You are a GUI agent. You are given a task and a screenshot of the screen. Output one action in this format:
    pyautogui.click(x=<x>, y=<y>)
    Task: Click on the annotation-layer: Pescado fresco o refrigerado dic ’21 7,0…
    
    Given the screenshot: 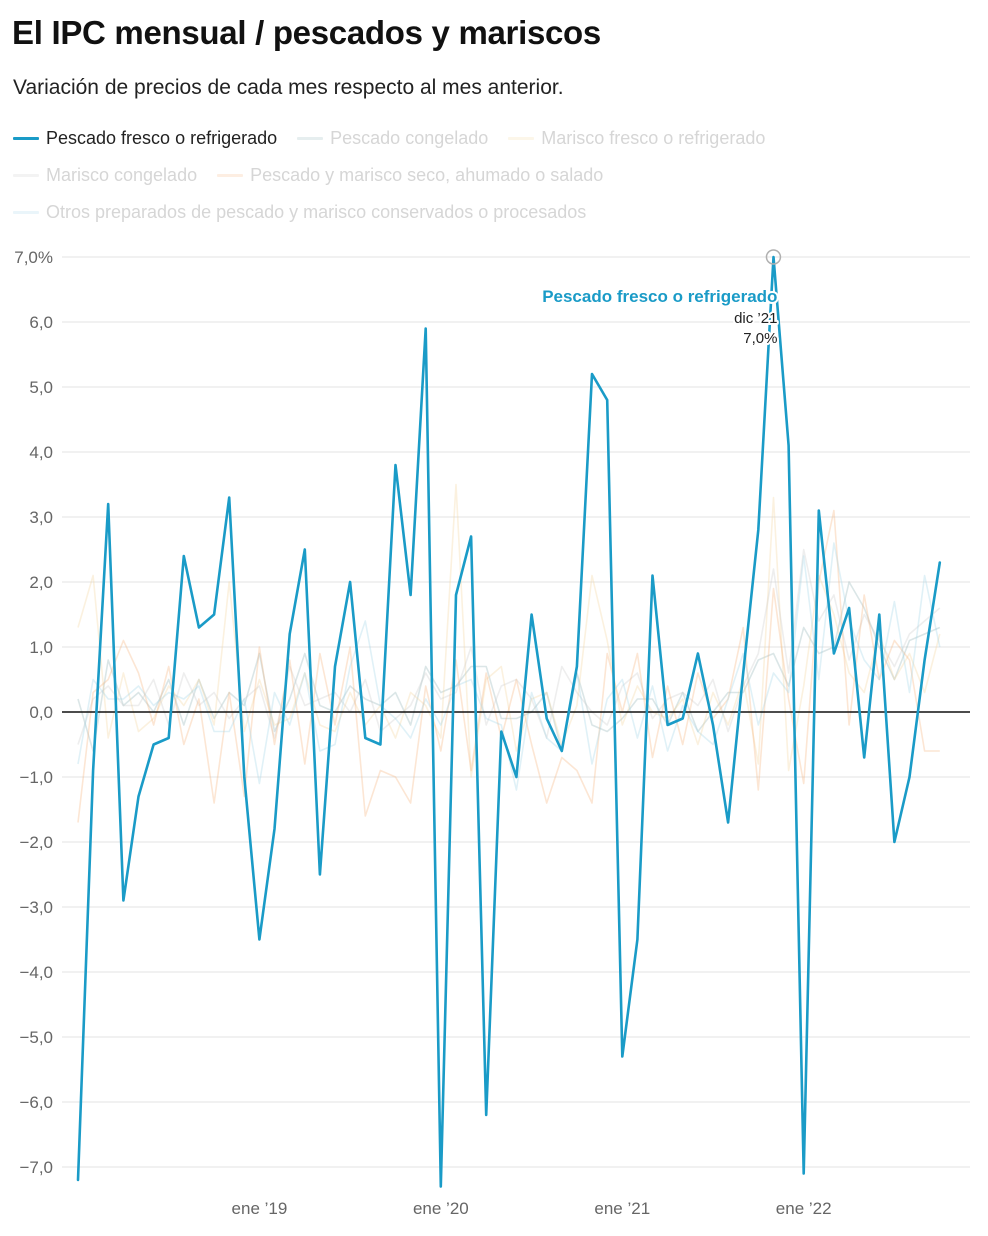 What is the action you would take?
    pyautogui.click(x=661, y=299)
    